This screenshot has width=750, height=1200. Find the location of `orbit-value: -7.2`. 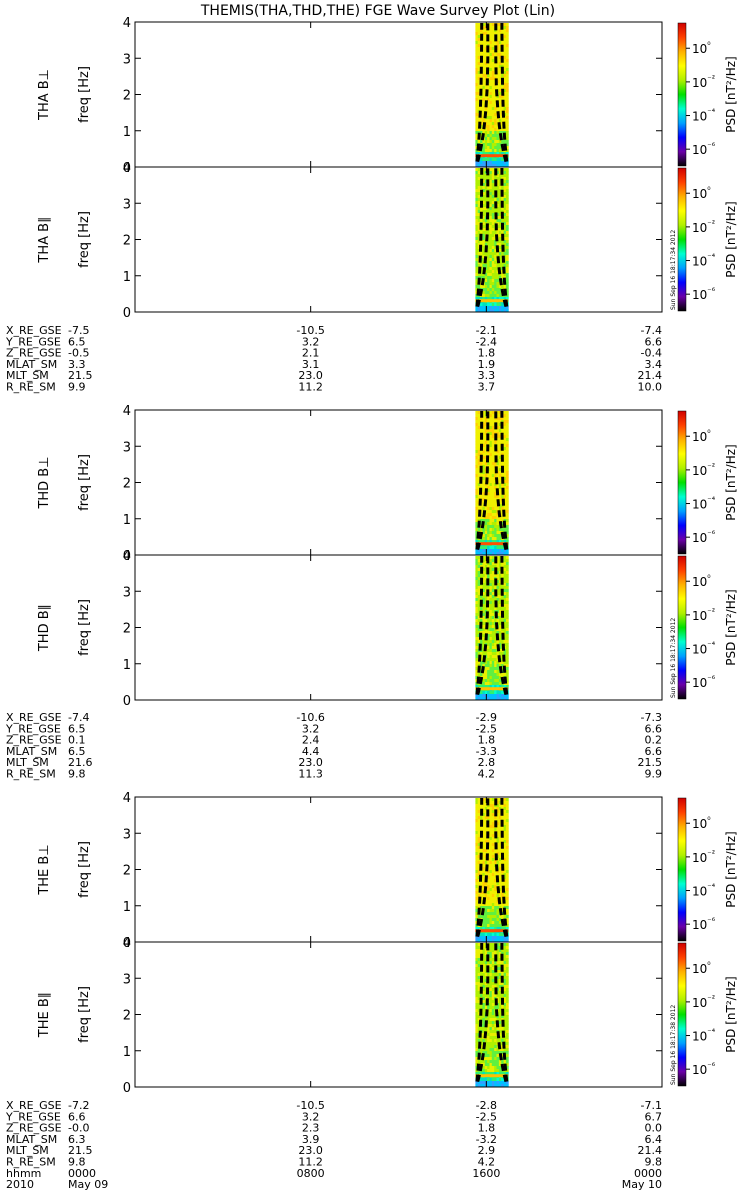

orbit-value: -7.2 is located at coordinates (78, 1105).